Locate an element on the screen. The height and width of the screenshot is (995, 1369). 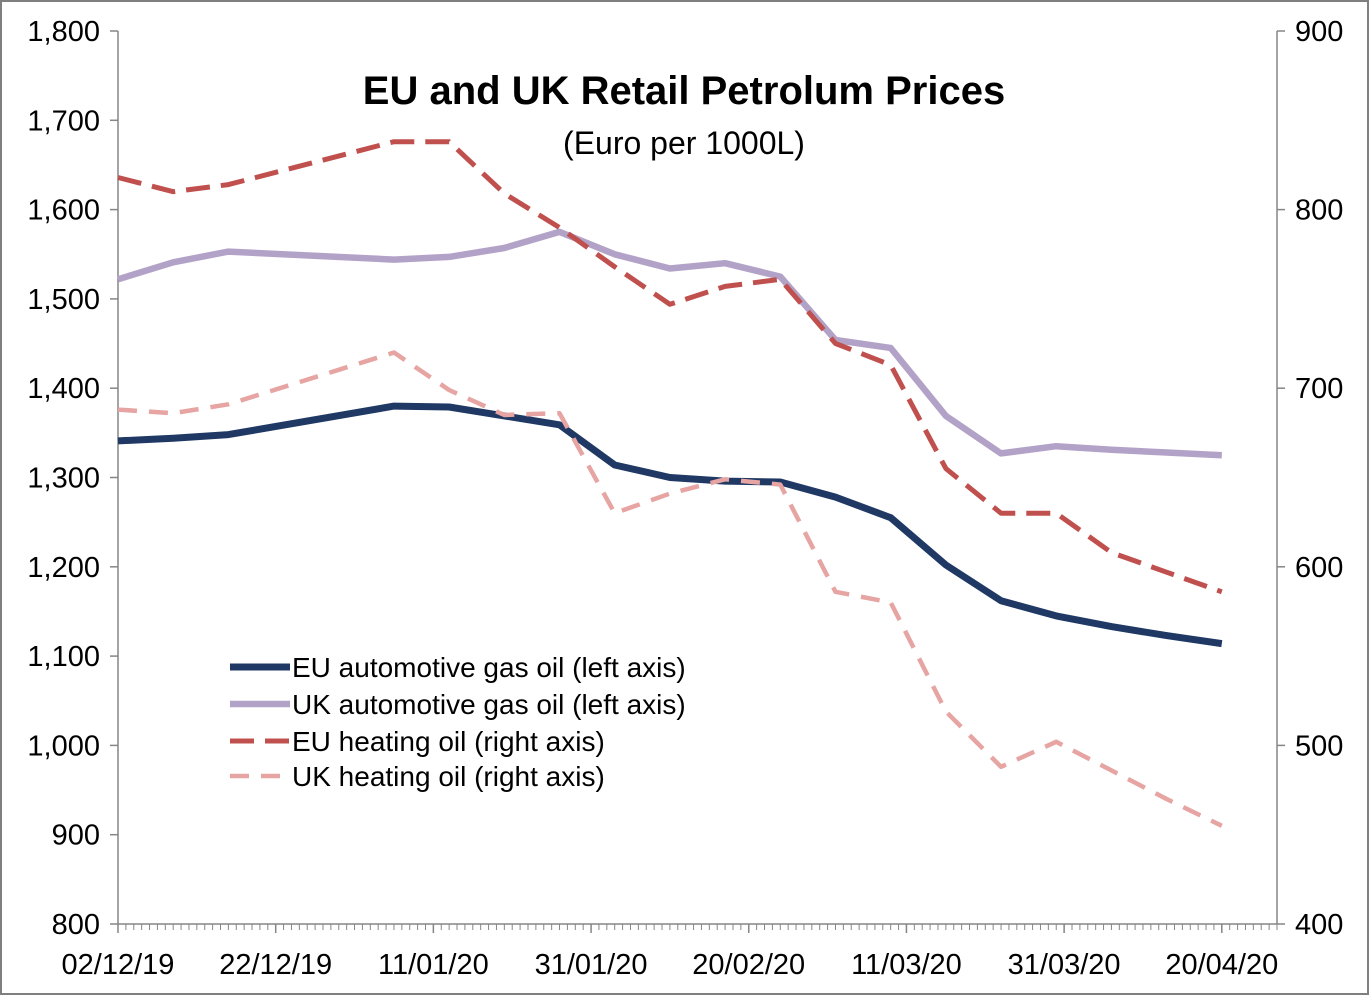
legend-item-eu-heating-oil: EU heating oil (right axis) is located at coordinates (417, 741).